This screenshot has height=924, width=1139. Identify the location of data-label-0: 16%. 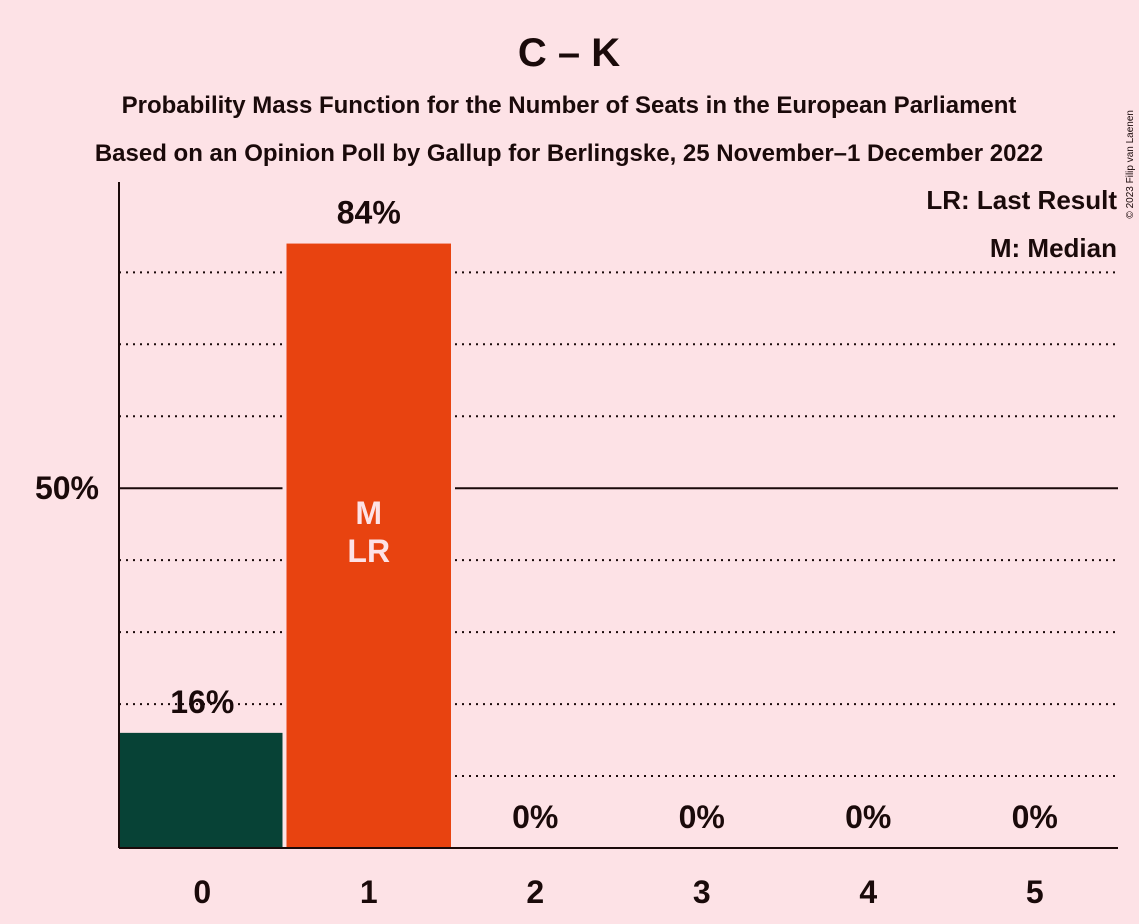
(202, 702).